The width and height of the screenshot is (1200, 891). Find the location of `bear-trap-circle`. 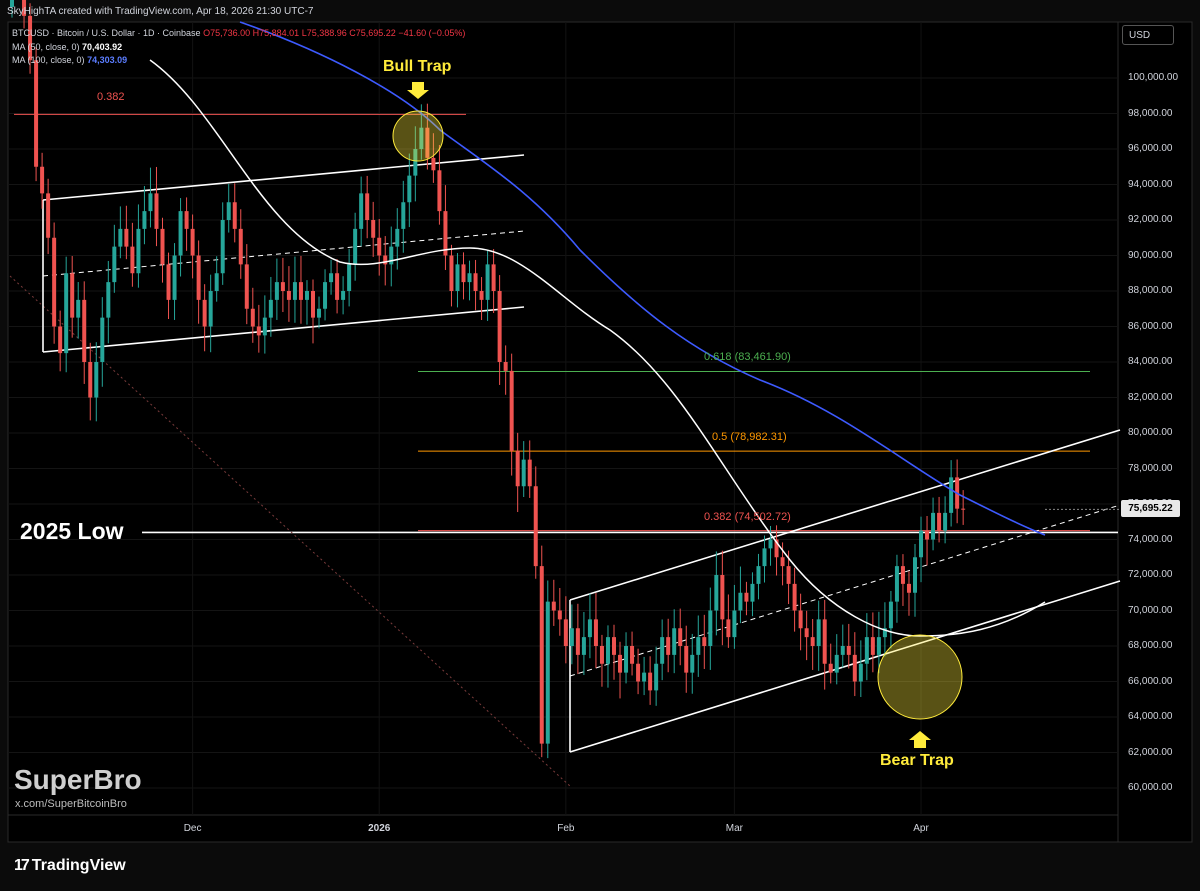

bear-trap-circle is located at coordinates (920, 677).